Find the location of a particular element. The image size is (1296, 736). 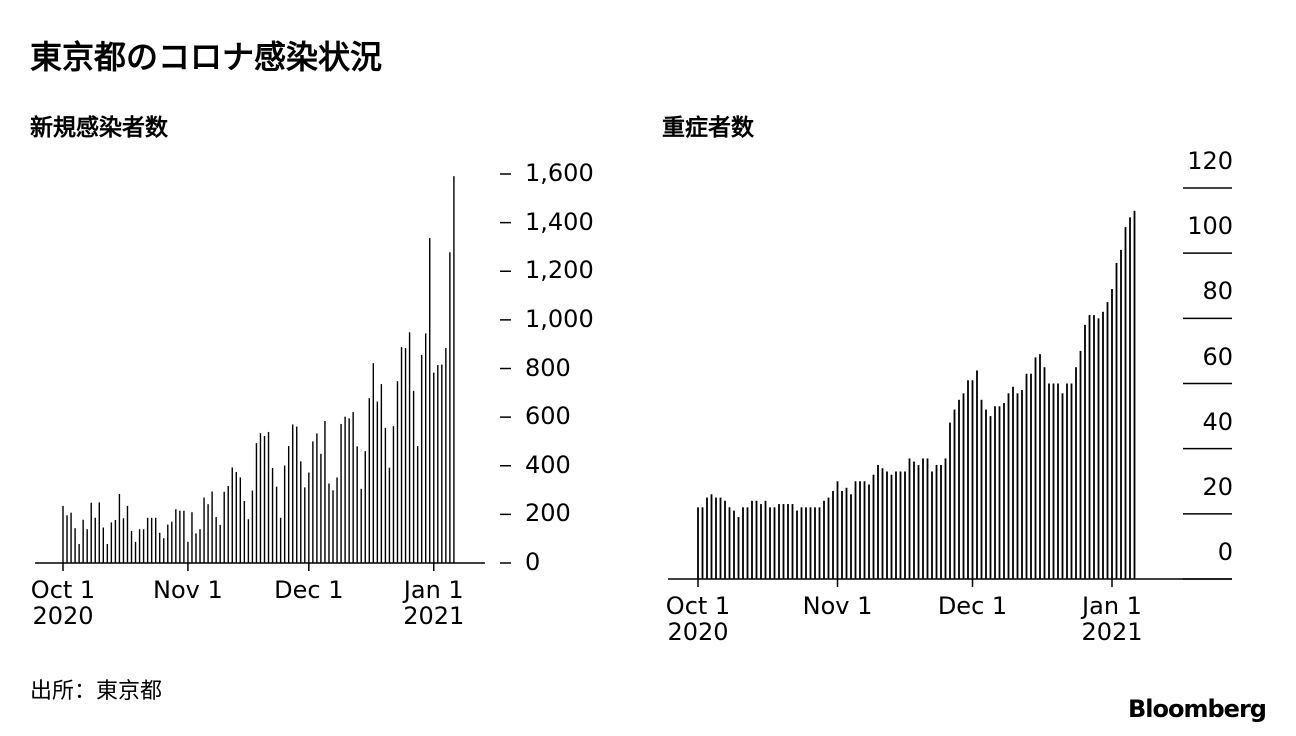

y-tick-label: 1,000 is located at coordinates (559, 318).